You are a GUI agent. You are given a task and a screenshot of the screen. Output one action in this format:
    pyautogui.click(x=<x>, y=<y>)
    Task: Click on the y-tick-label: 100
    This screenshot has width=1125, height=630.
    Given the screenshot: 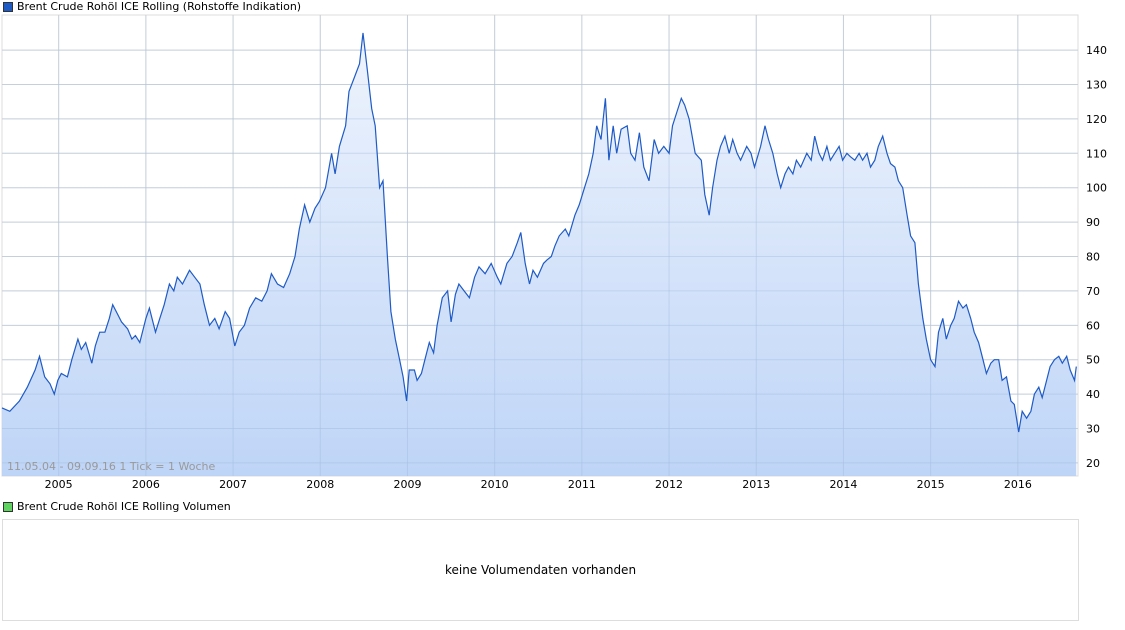 What is the action you would take?
    pyautogui.click(x=1096, y=188)
    